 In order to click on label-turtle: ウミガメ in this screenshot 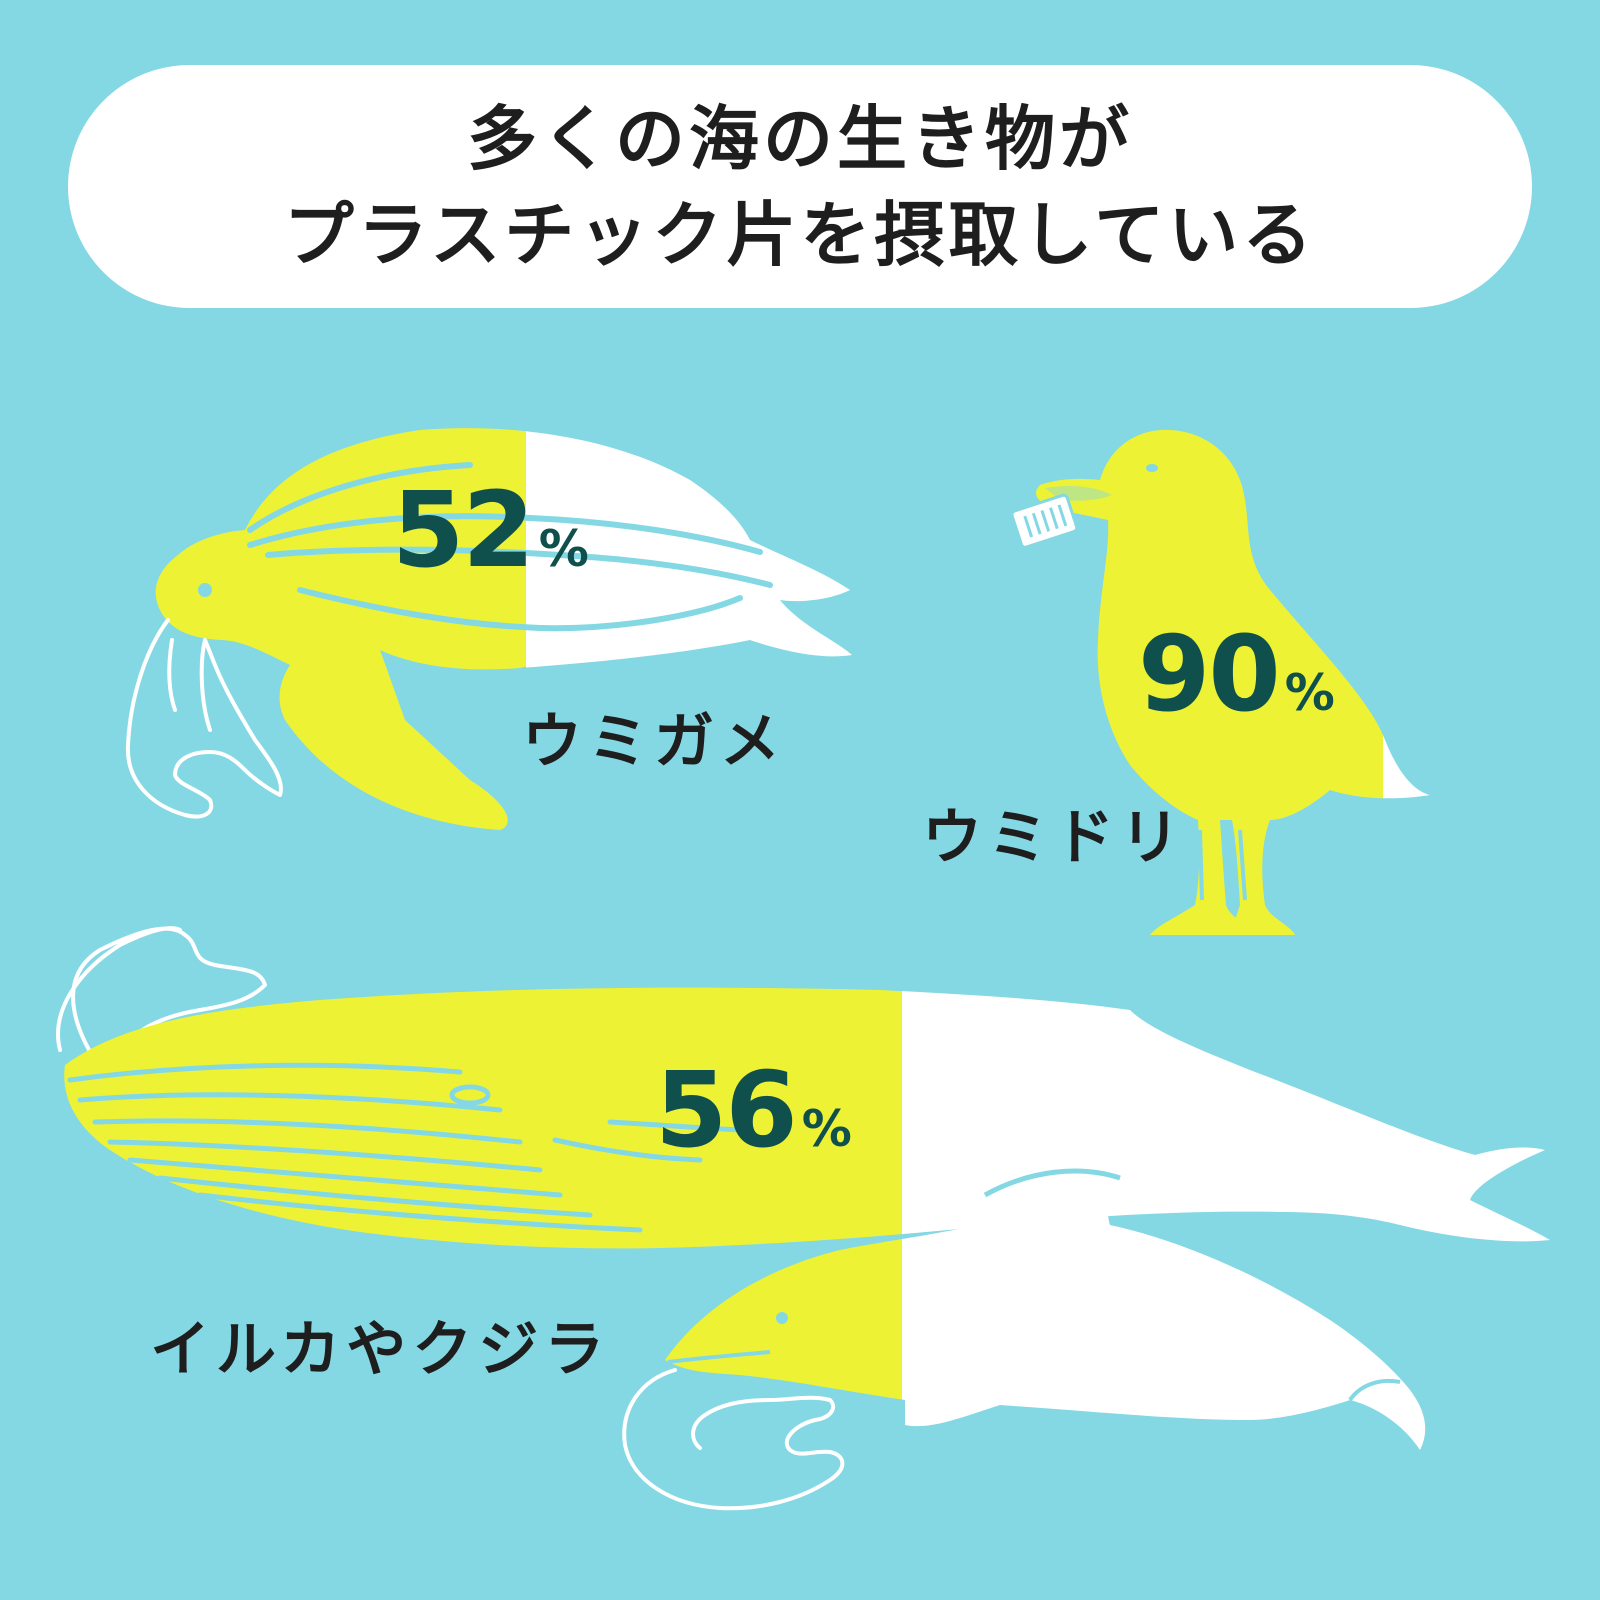, I will do `click(654, 742)`.